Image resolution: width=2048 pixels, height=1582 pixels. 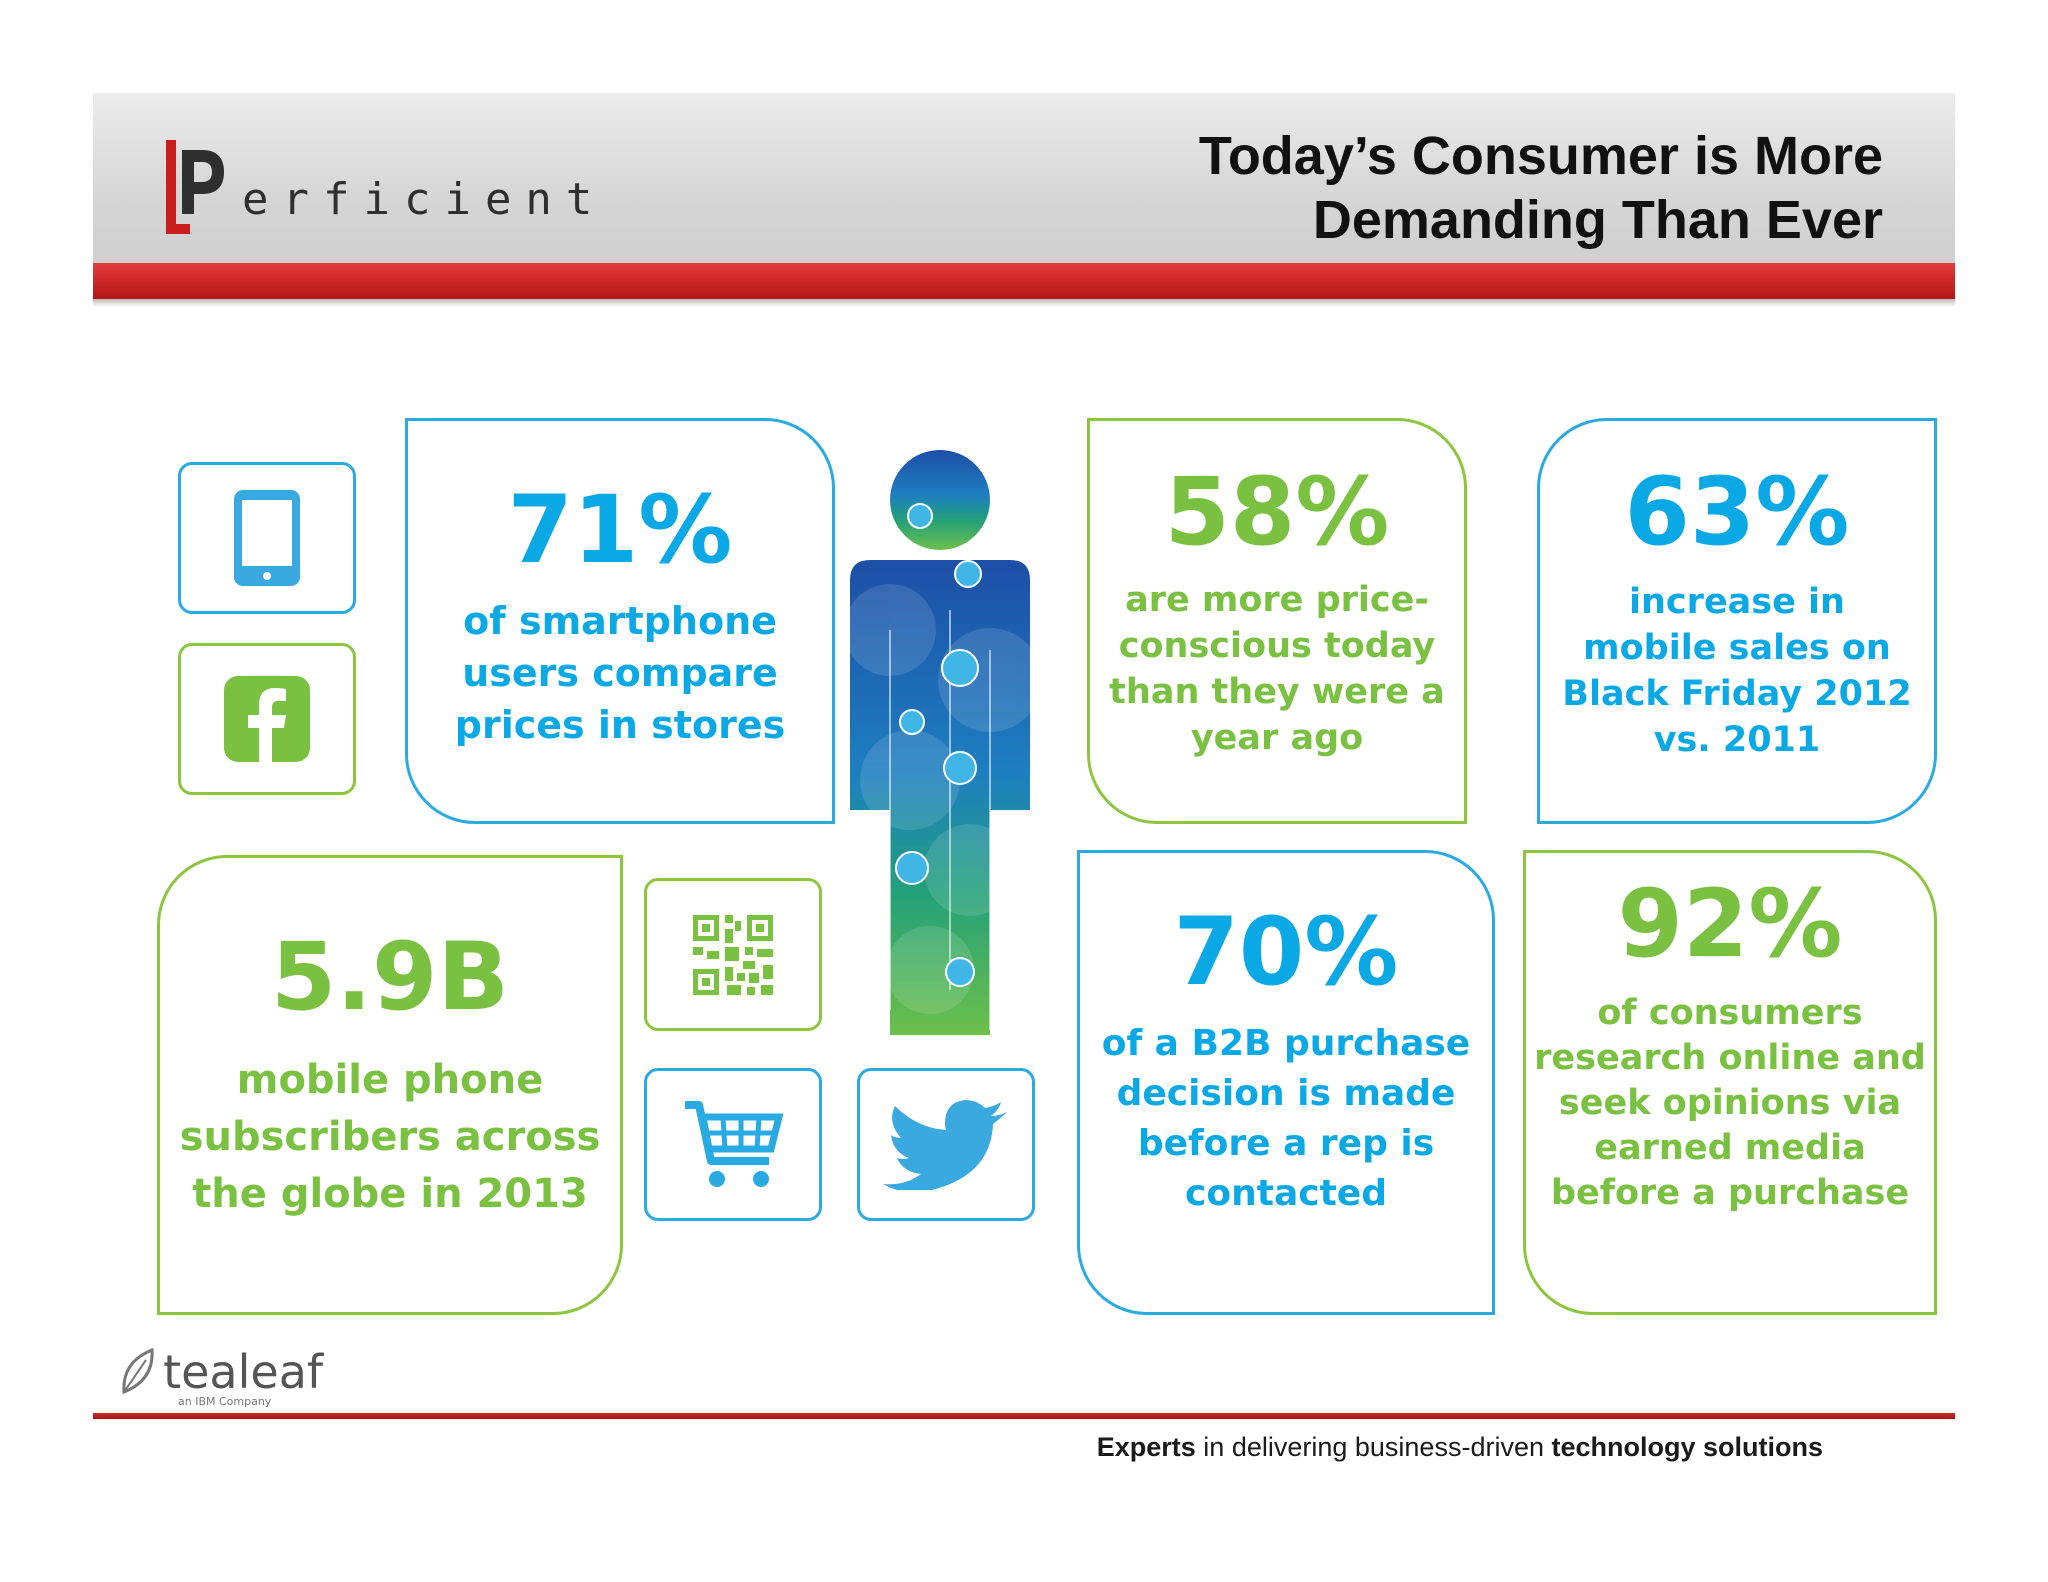 What do you see at coordinates (1286, 1143) in the screenshot?
I see `stat-desc-line: before a rep is` at bounding box center [1286, 1143].